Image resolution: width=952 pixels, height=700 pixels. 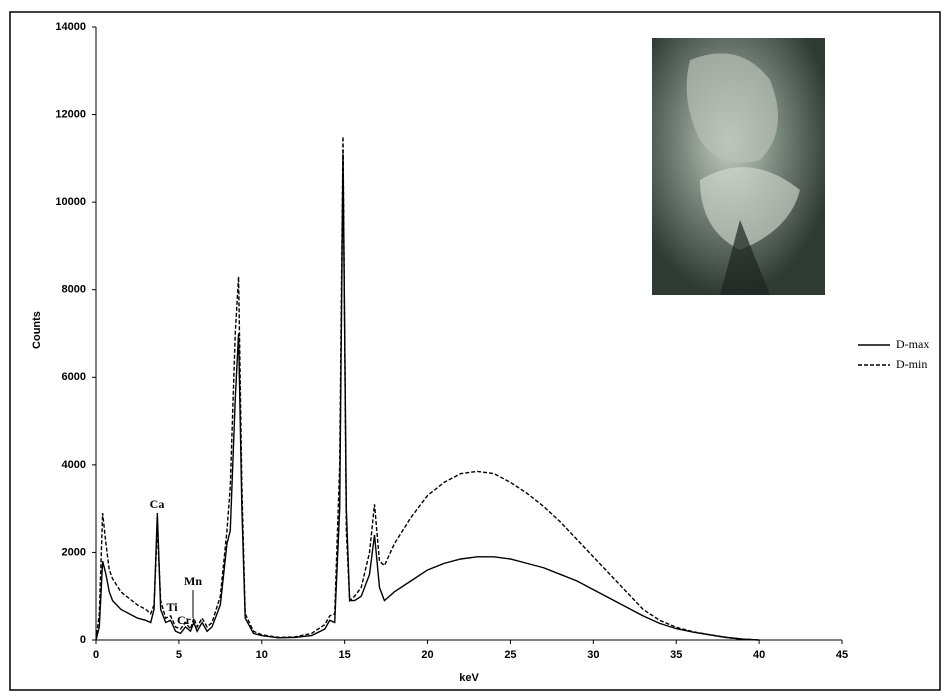 I want to click on x-tick-label: 25, so click(x=510, y=655).